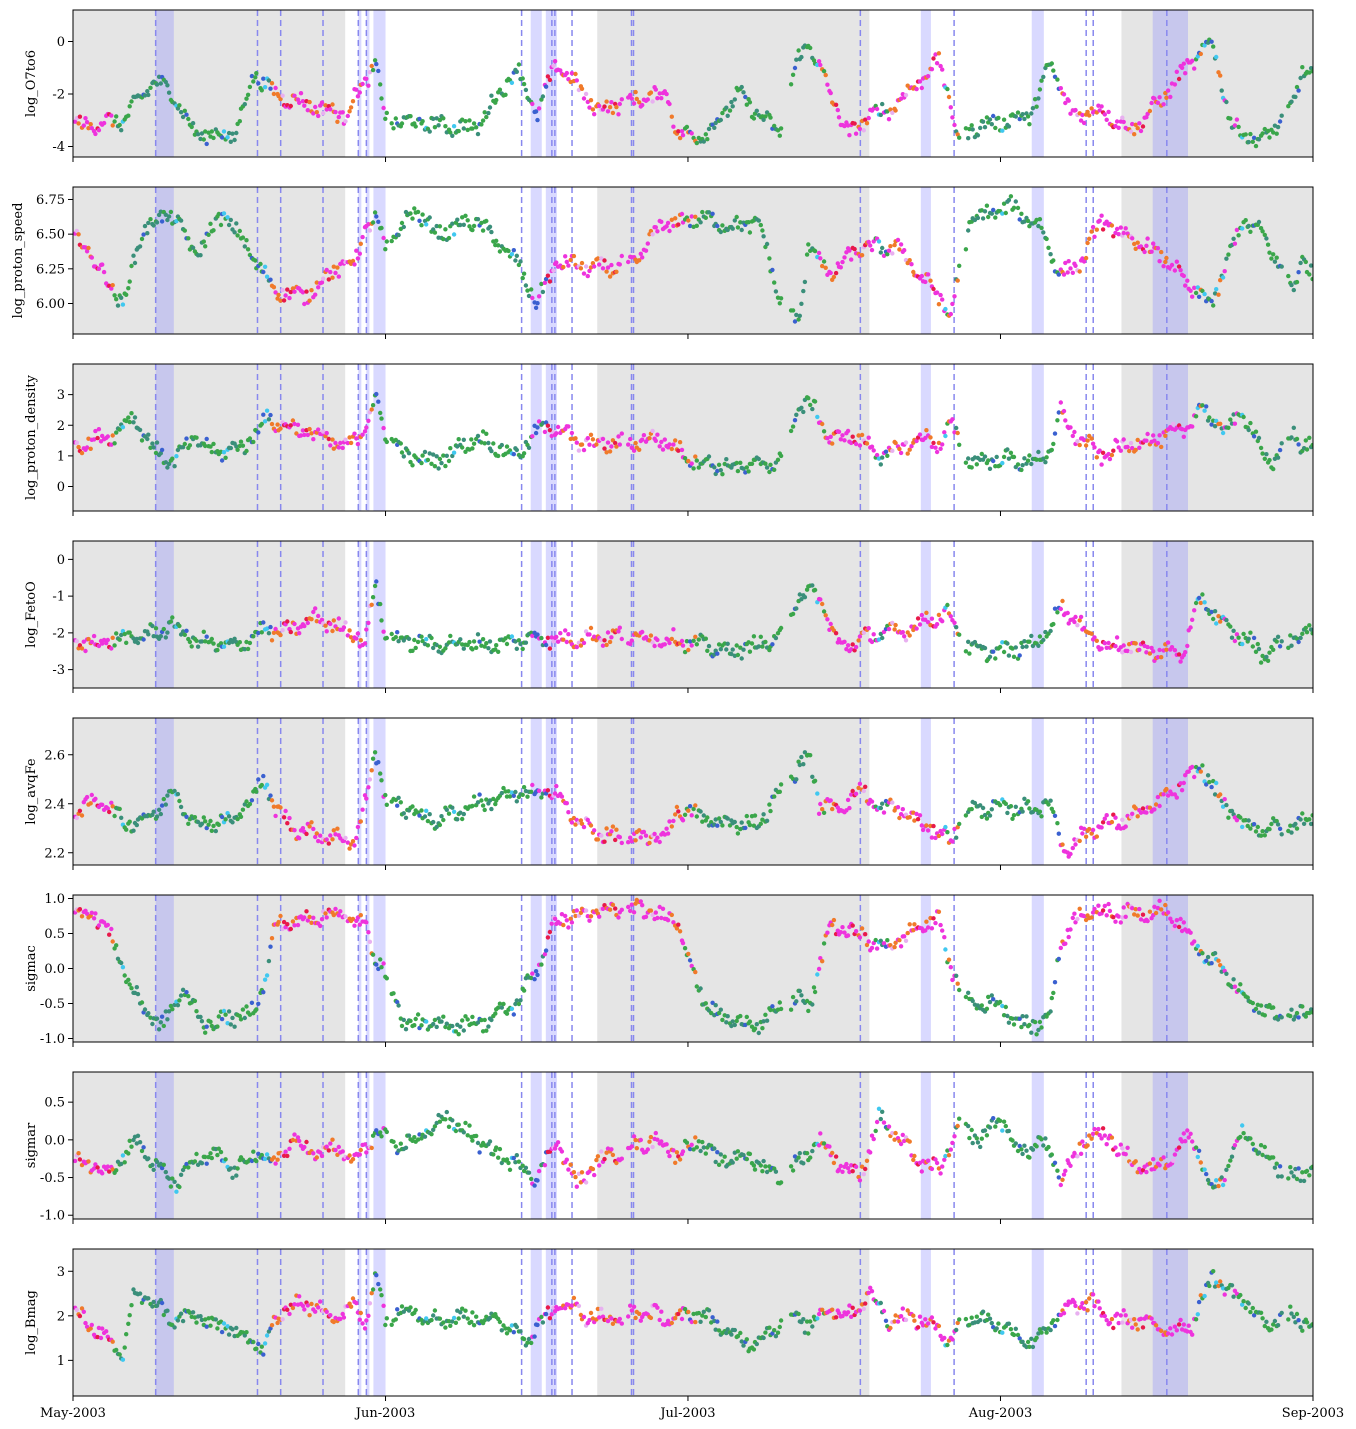 This screenshot has height=1429, width=1356. I want to click on y-tick-label: -3, so click(58, 670).